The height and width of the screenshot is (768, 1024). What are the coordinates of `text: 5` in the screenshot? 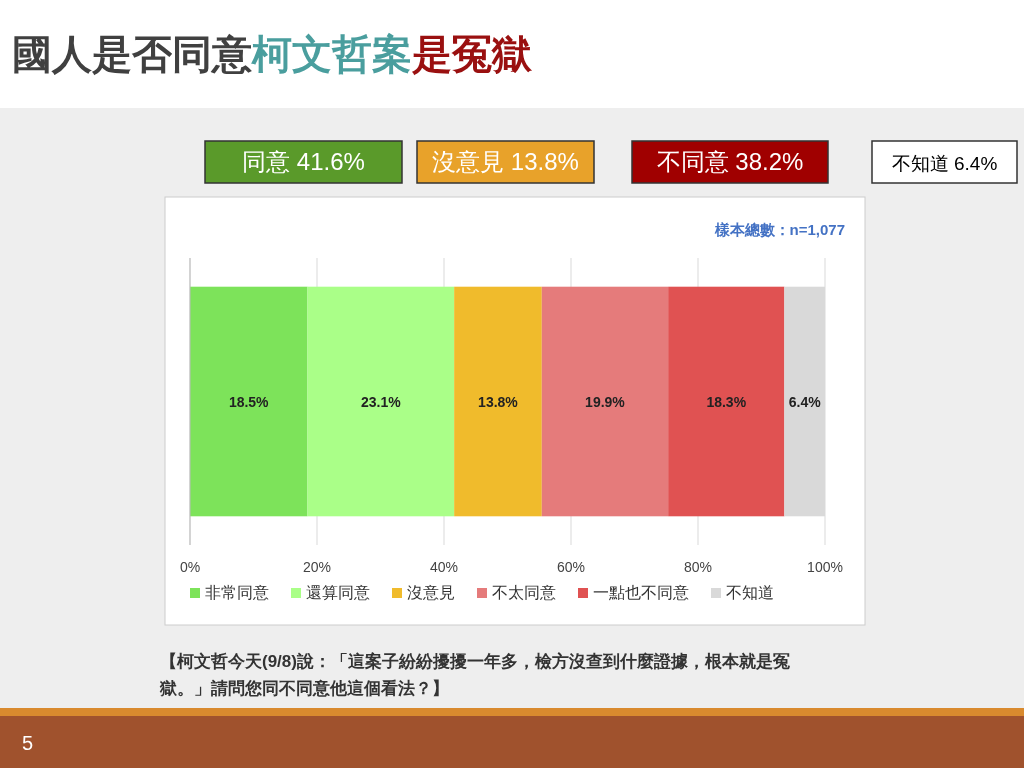 It's located at (28, 743).